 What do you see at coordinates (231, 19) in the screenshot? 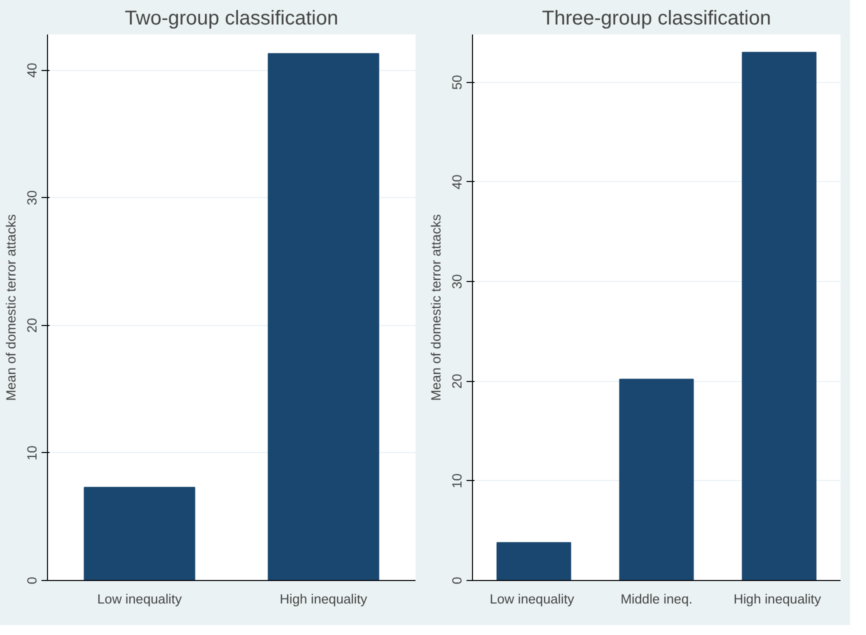
I see `chart-title: Two-group classification` at bounding box center [231, 19].